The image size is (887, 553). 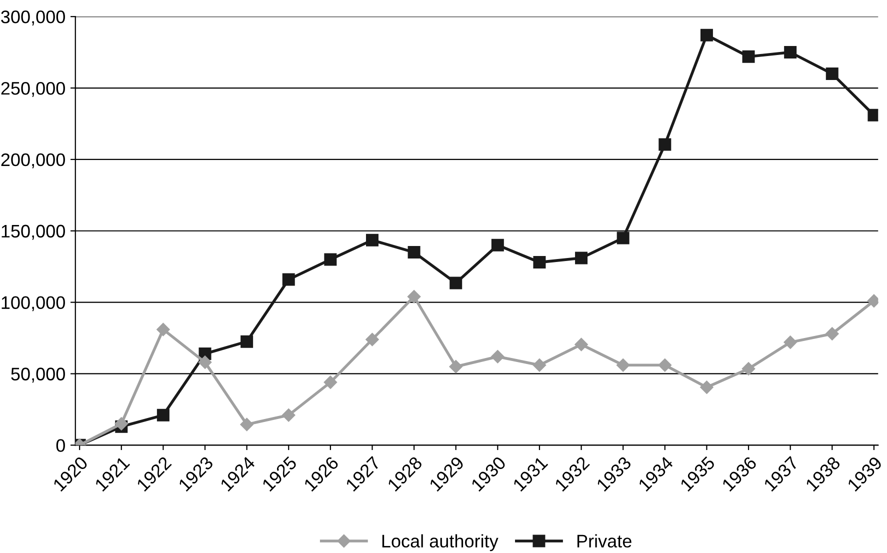 What do you see at coordinates (440, 543) in the screenshot?
I see `legend-label: Local authority` at bounding box center [440, 543].